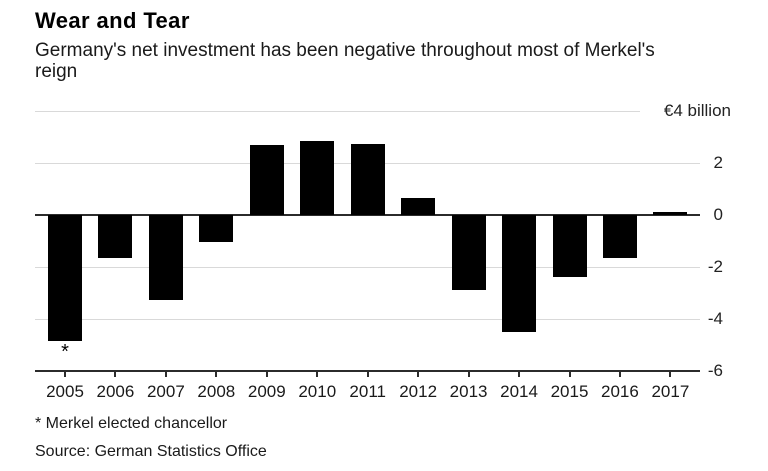  What do you see at coordinates (266, 391) in the screenshot?
I see `x-axis-label-2009: 2009` at bounding box center [266, 391].